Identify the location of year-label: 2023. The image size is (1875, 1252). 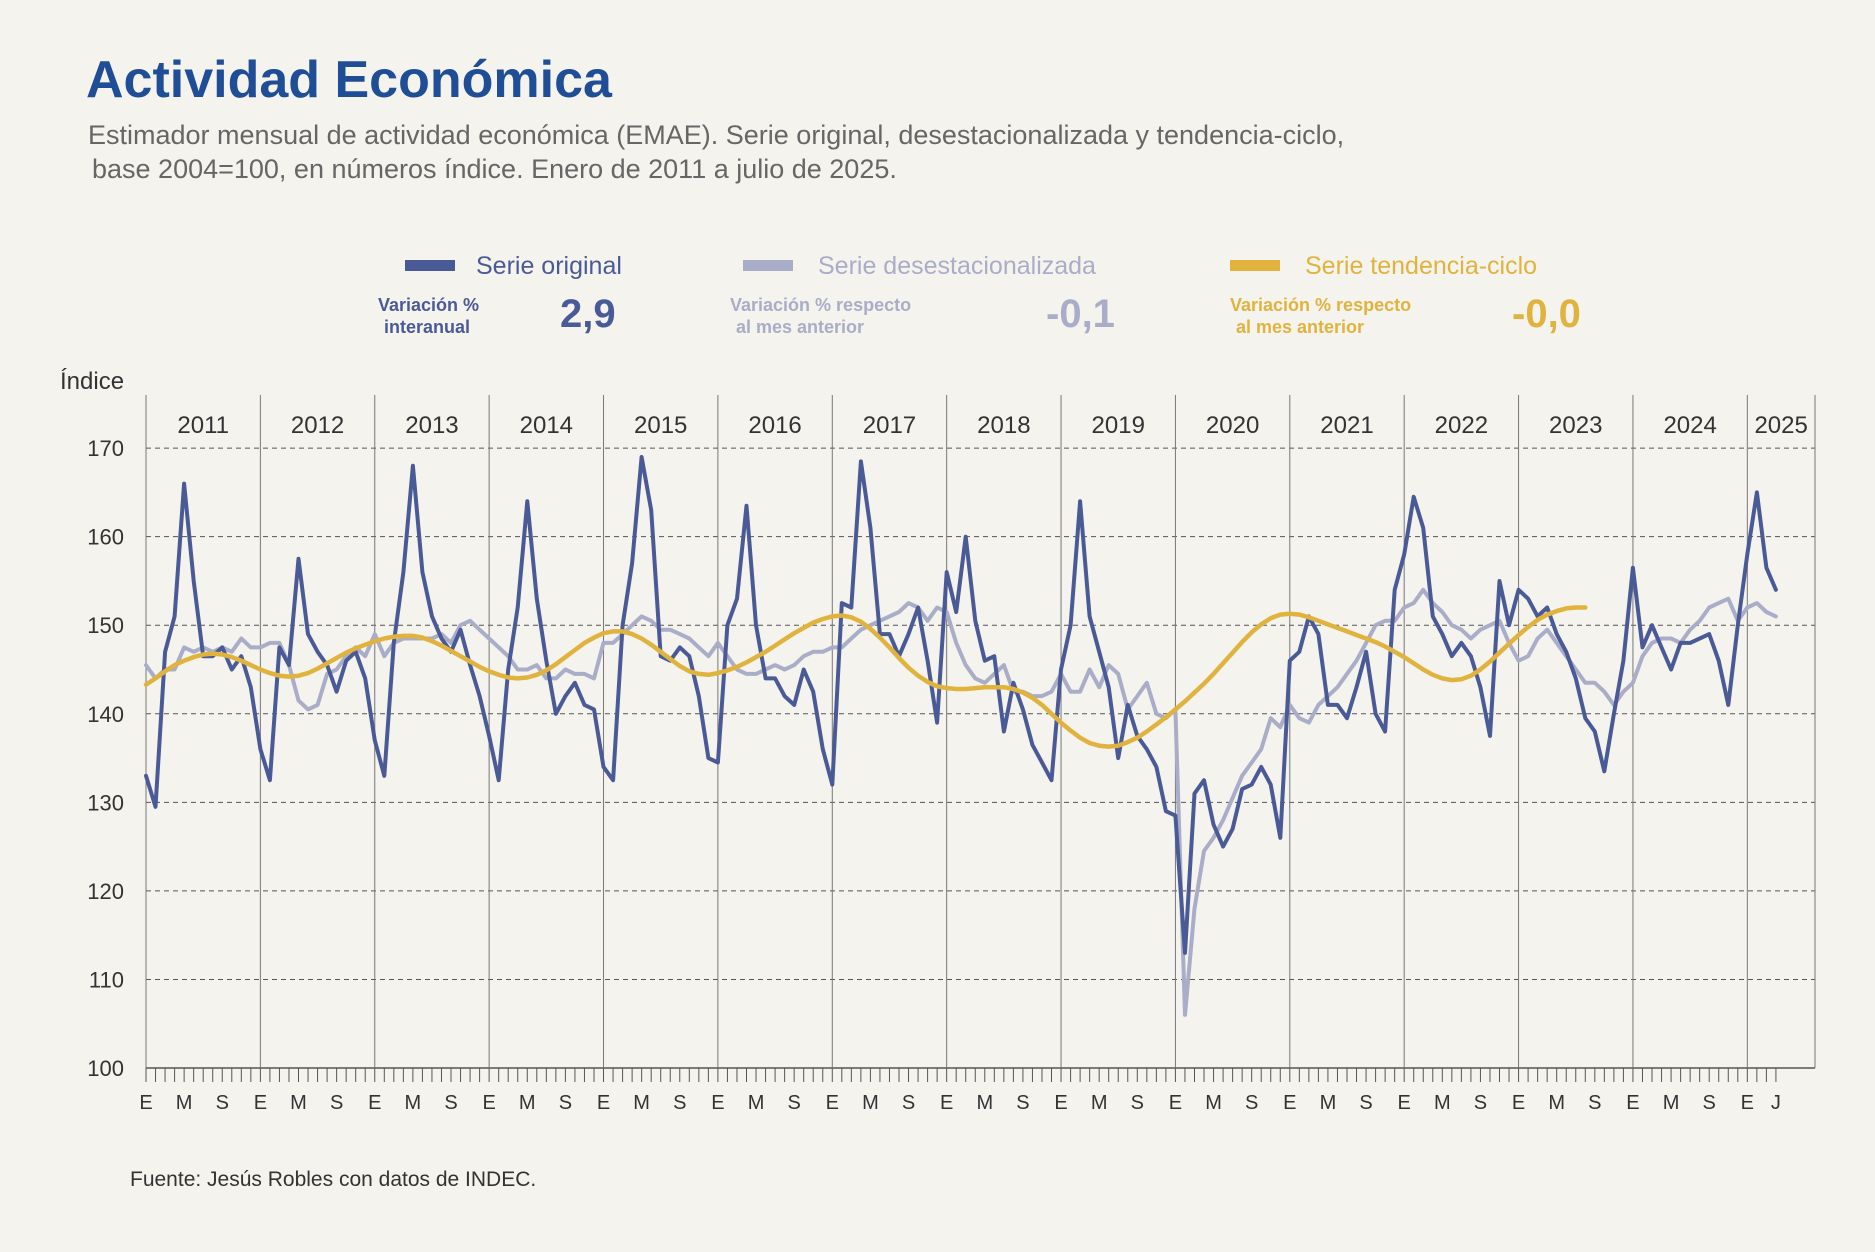
(1575, 425).